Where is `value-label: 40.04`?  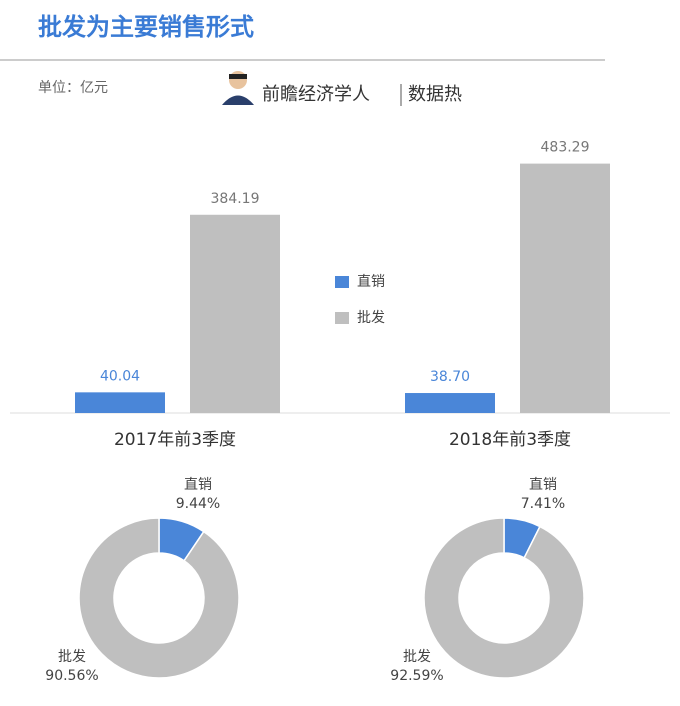
value-label: 40.04 is located at coordinates (120, 376).